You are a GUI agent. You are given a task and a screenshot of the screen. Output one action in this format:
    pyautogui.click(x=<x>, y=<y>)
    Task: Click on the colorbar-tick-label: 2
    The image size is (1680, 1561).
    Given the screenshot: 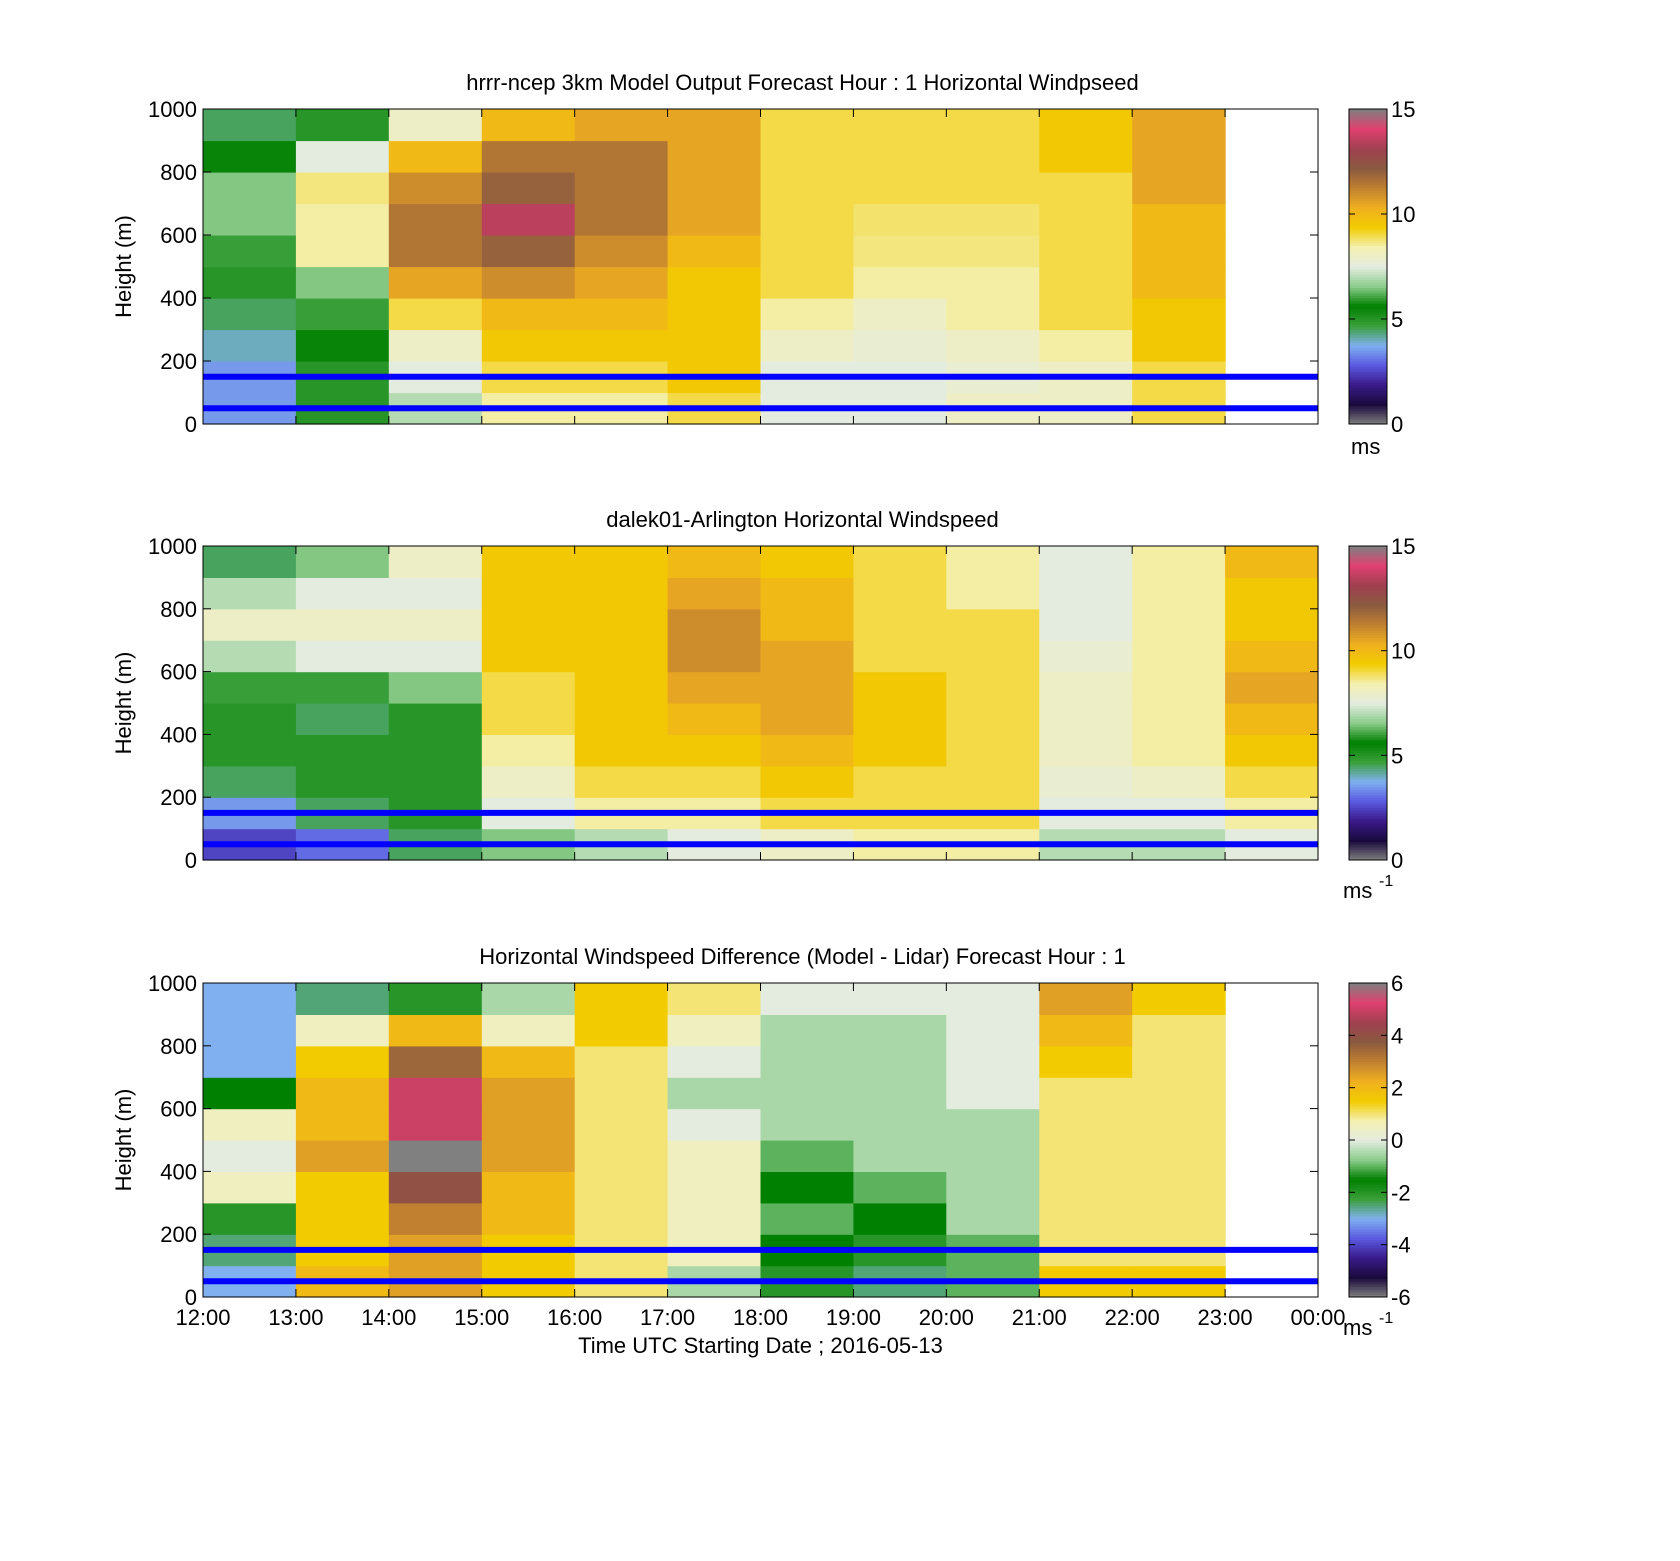 What is the action you would take?
    pyautogui.click(x=1397, y=1088)
    